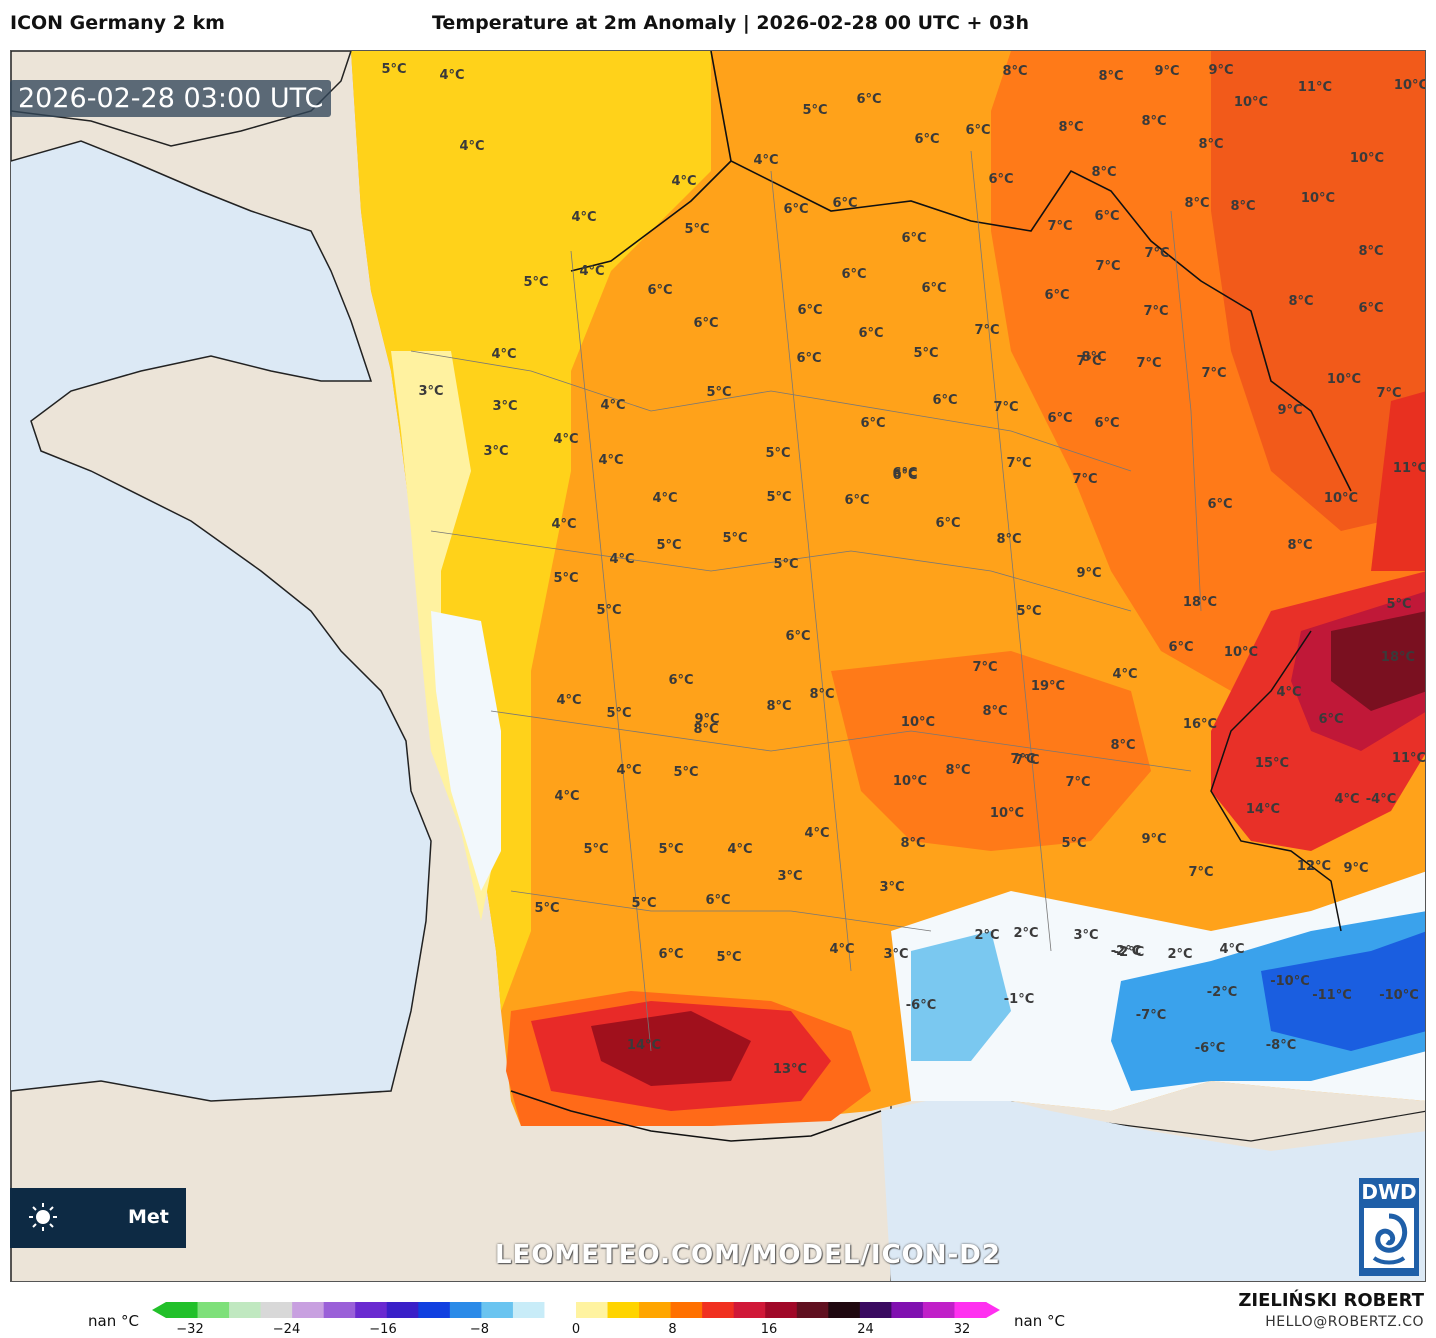  What do you see at coordinates (962, 1329) in the screenshot?
I see `colorbar-tick-label: 32` at bounding box center [962, 1329].